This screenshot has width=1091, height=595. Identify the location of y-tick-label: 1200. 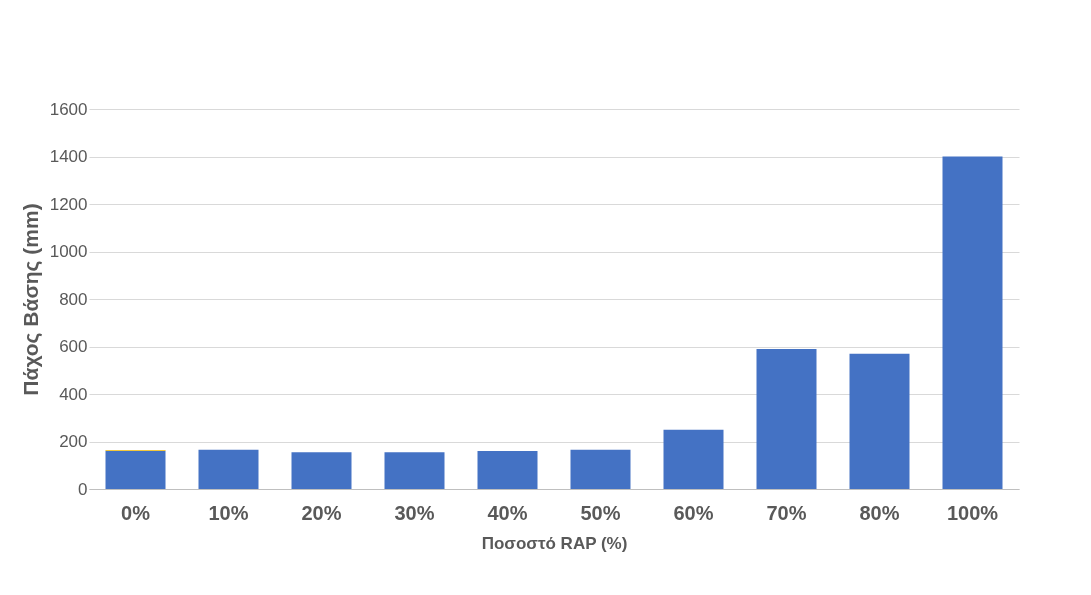
(68, 204).